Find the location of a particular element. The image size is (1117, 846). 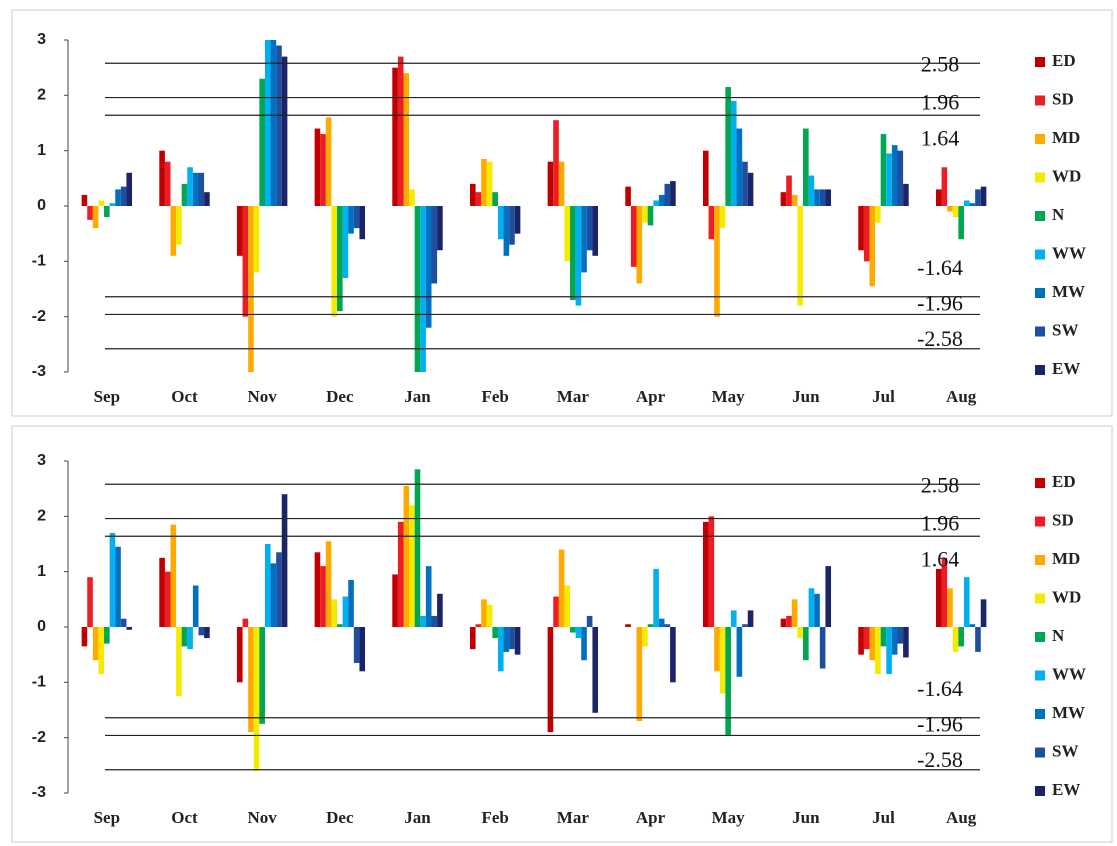

reference-label: 1.64 is located at coordinates (940, 137).